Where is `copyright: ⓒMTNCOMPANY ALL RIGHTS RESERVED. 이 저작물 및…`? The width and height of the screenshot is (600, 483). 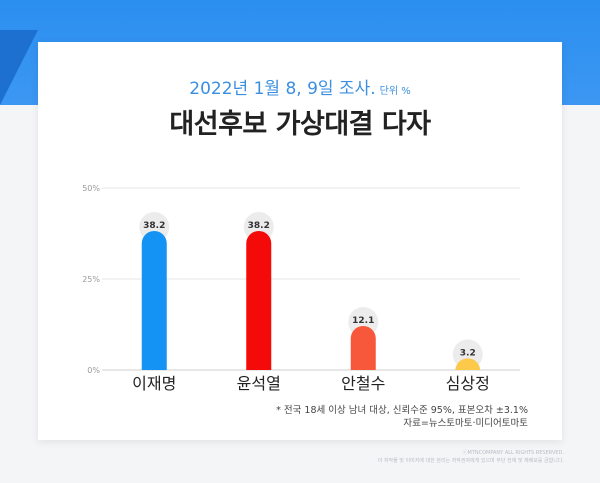
copyright: ⓒMTNCOMPANY ALL RIGHTS RESERVED. 이 저작물 및… is located at coordinates (471, 457).